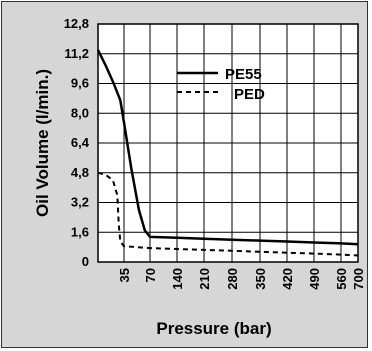 This screenshot has height=351, width=372. Describe the element at coordinates (213, 328) in the screenshot. I see `x-axis-title: Pressure (bar)` at that location.